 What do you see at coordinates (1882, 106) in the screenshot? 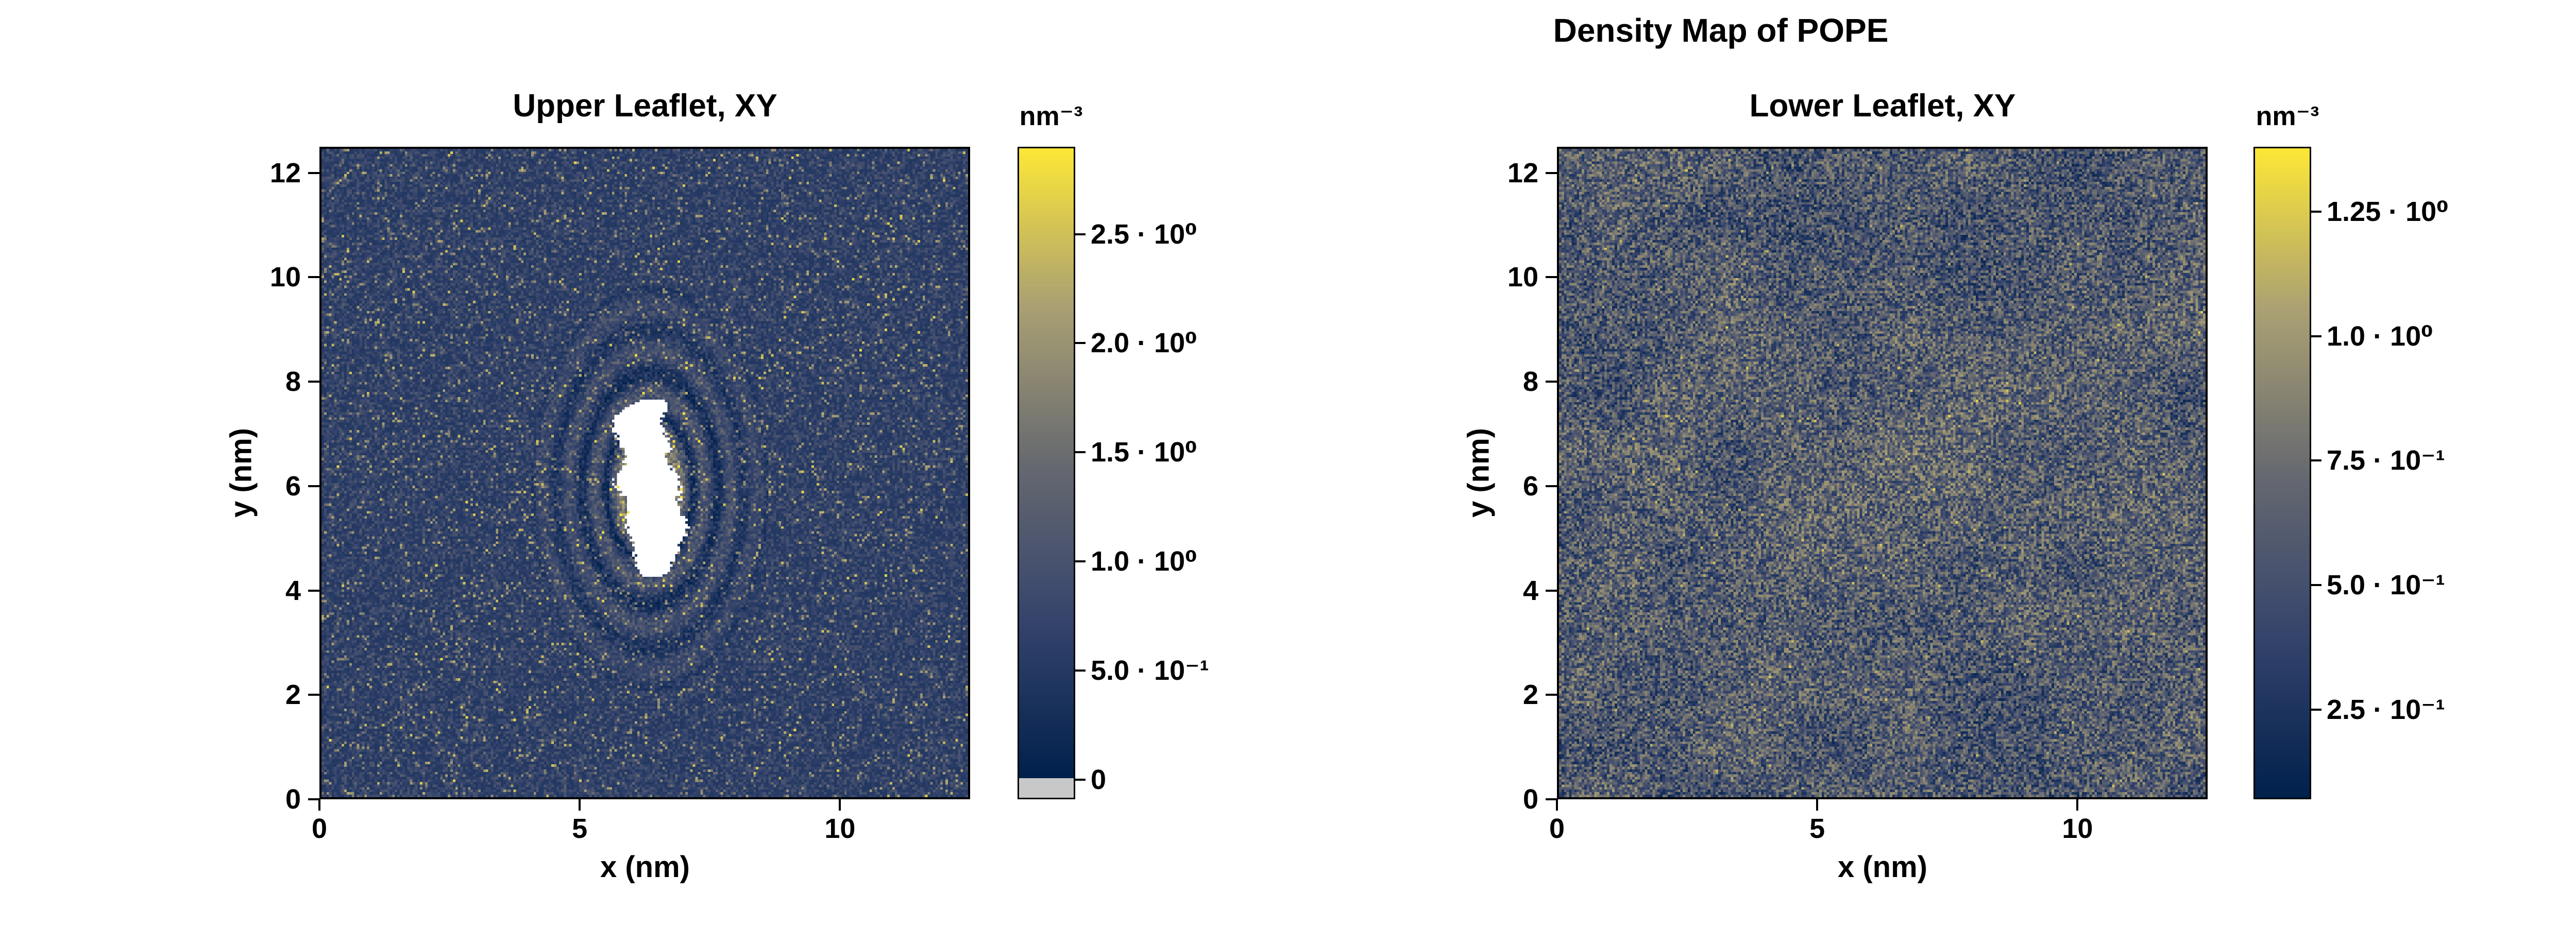
I see `panel-title-lower-leaflet: Lower Leaflet, XY` at bounding box center [1882, 106].